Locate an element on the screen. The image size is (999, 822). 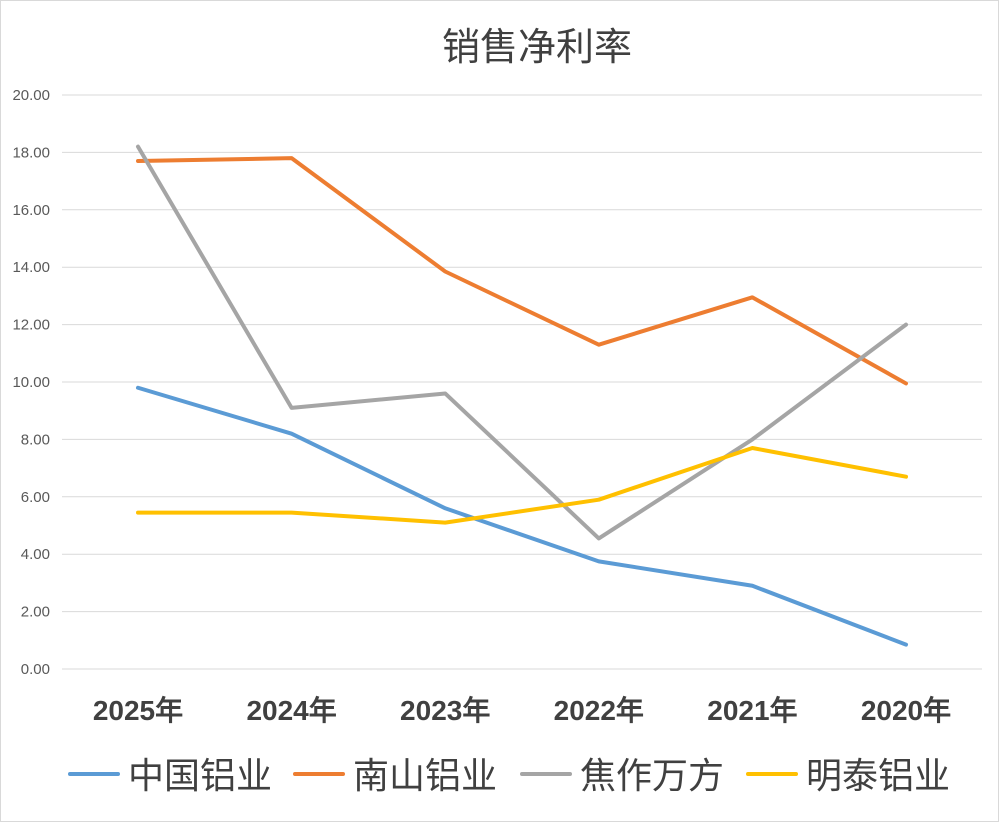
y-tick-label: 10.00 is located at coordinates (31, 382).